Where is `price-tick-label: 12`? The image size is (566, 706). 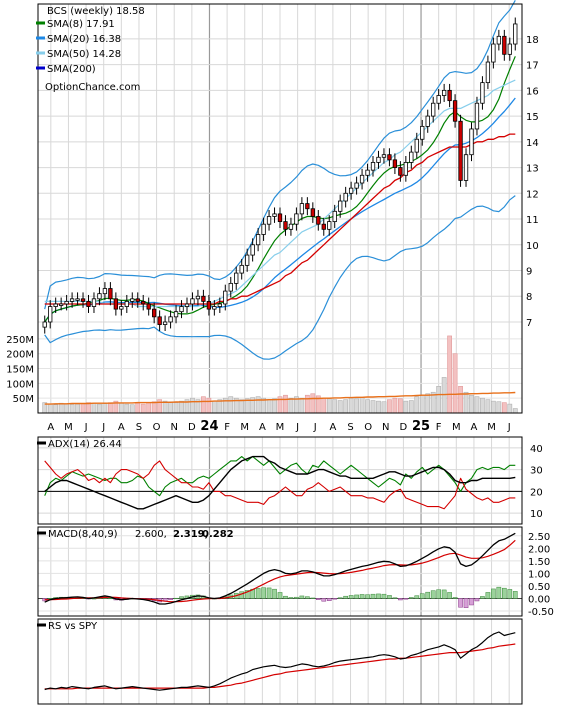
price-tick-label: 12 is located at coordinates (532, 194).